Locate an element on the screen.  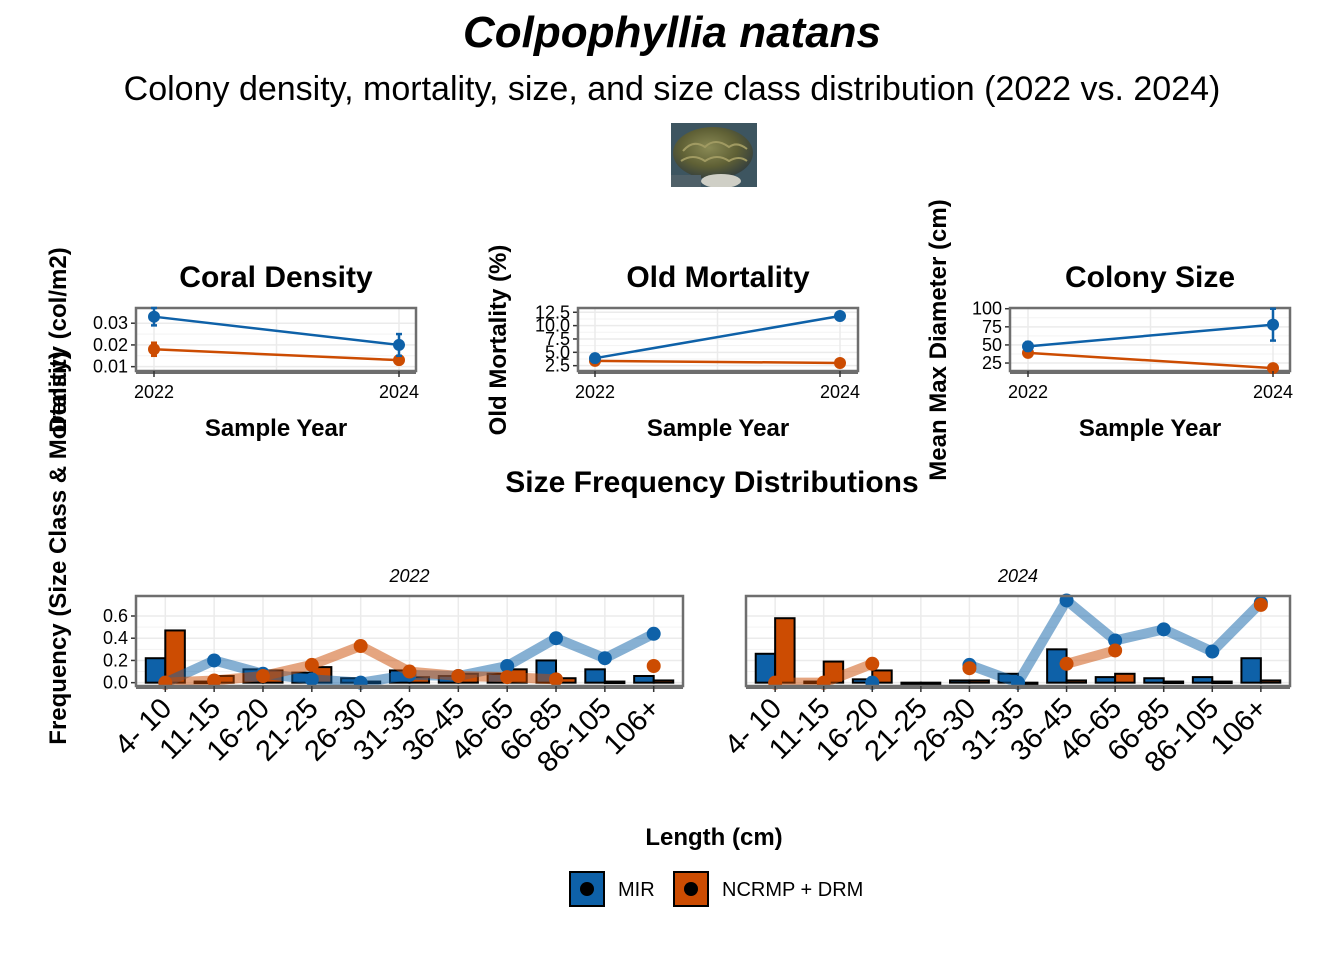
legend-label-mir: MIR is located at coordinates (636, 890).